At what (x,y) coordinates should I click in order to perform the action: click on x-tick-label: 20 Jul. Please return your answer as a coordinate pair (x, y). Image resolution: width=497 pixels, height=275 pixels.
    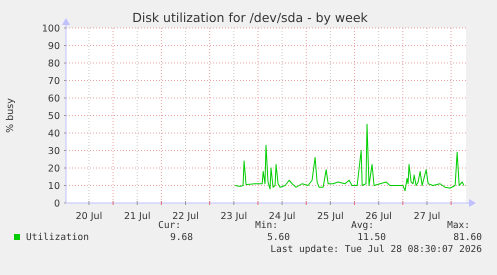
    Looking at the image, I should click on (89, 216).